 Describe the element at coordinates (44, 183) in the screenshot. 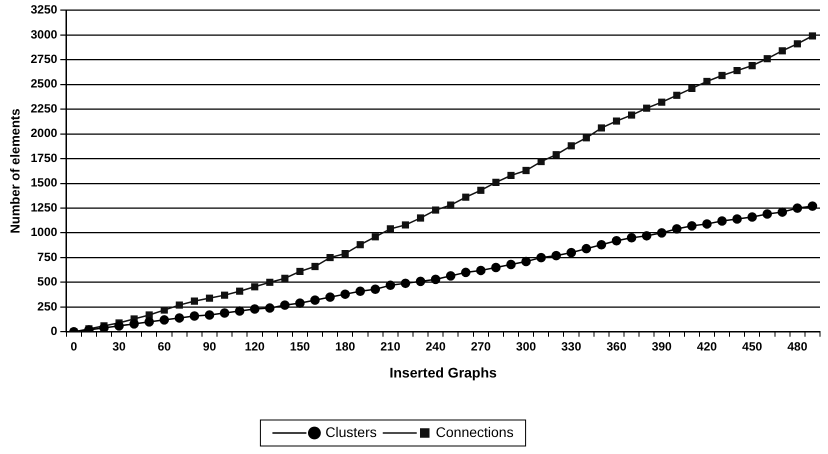

I see `y-tick-label: 1500` at that location.